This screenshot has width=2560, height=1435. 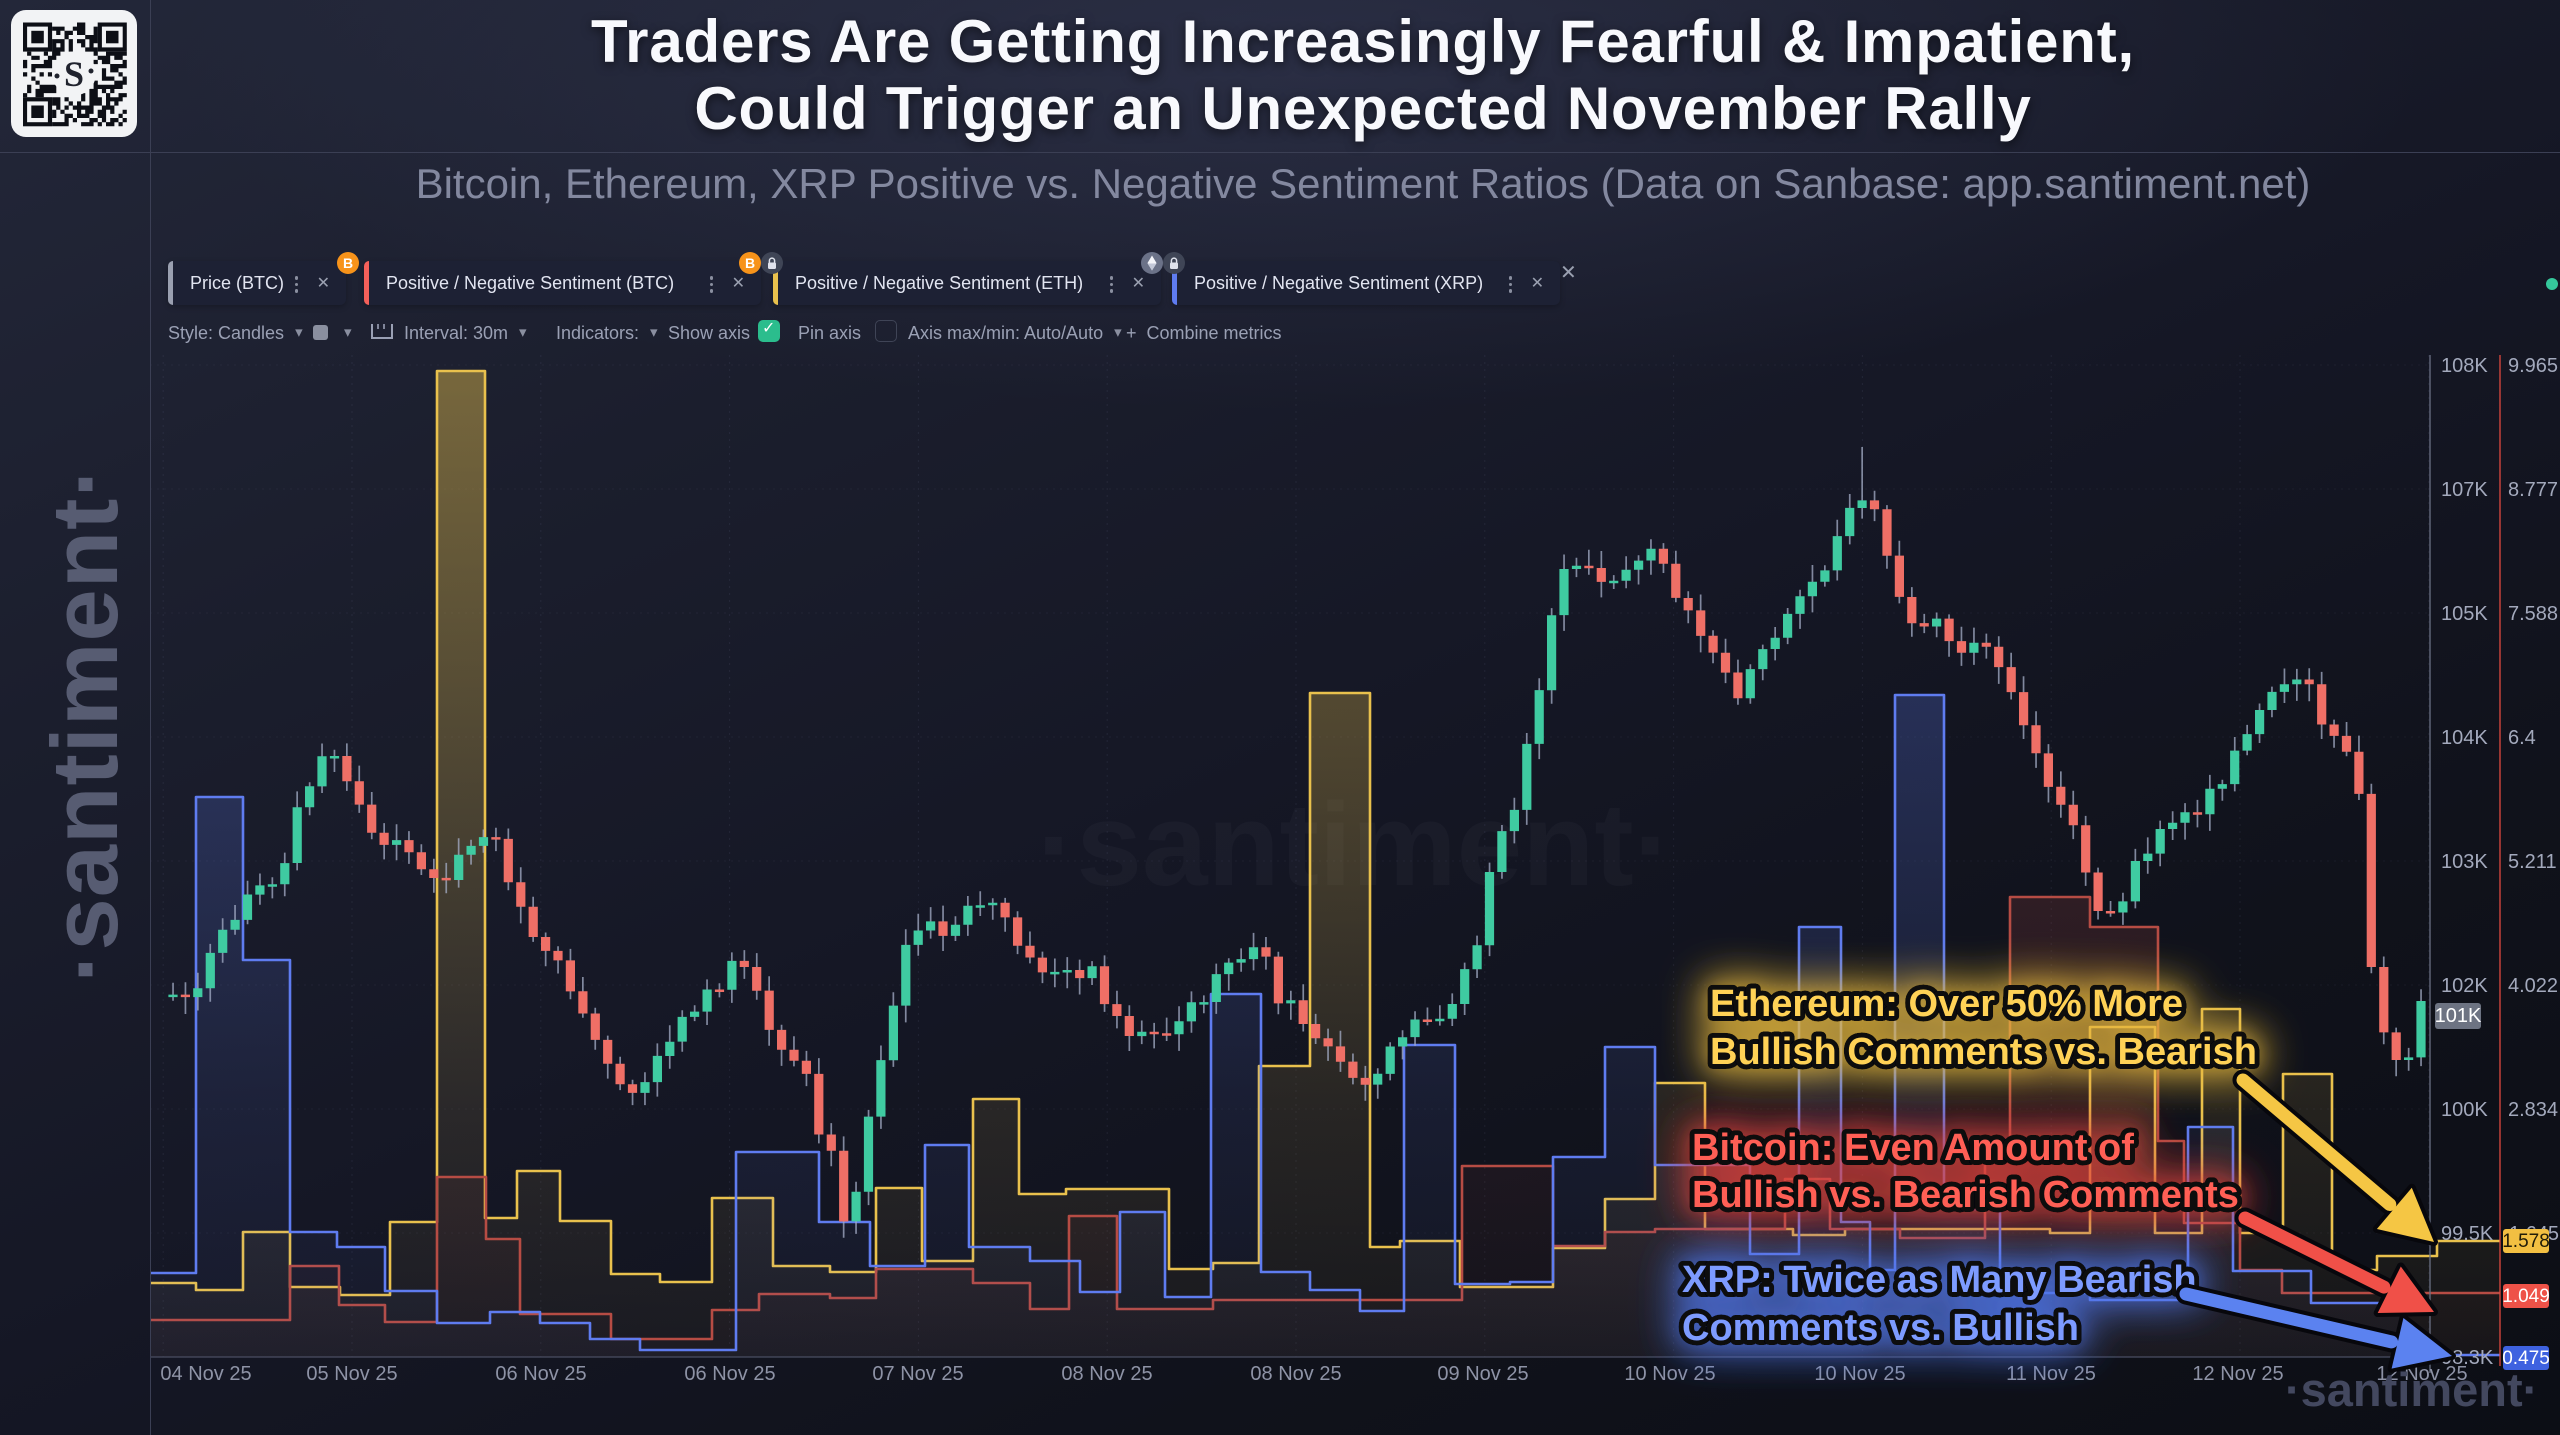 What do you see at coordinates (2464, 490) in the screenshot?
I see `svg-text: 107K` at bounding box center [2464, 490].